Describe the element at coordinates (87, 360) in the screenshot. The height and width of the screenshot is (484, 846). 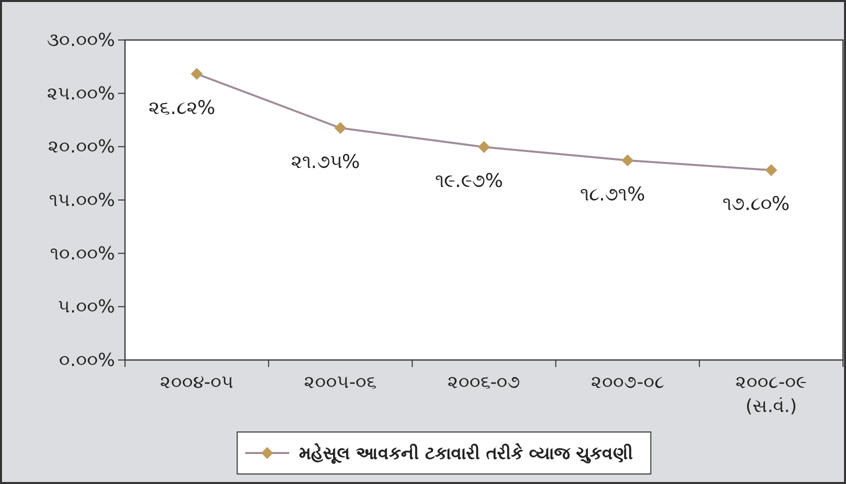
I see `y-tick-label: ૦.૦૦%` at that location.